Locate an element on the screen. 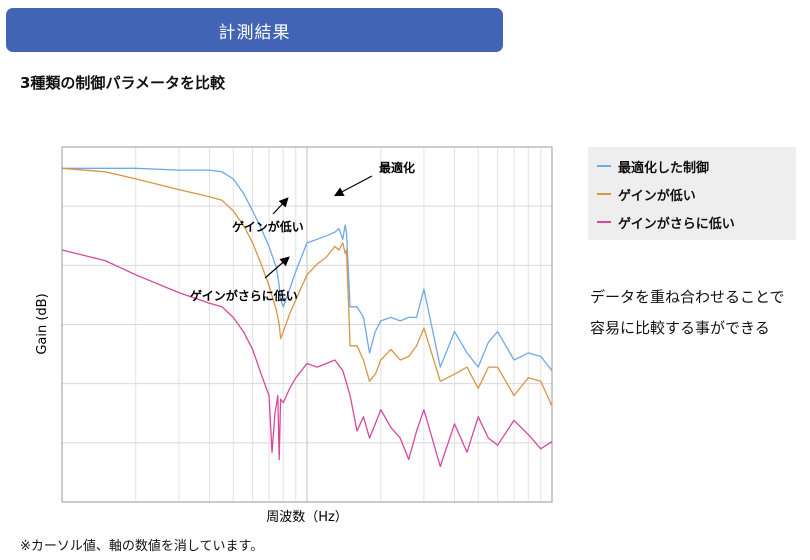 The image size is (810, 560). page-subtitle: 3種類の制御パラメータを比較 is located at coordinates (122, 83).